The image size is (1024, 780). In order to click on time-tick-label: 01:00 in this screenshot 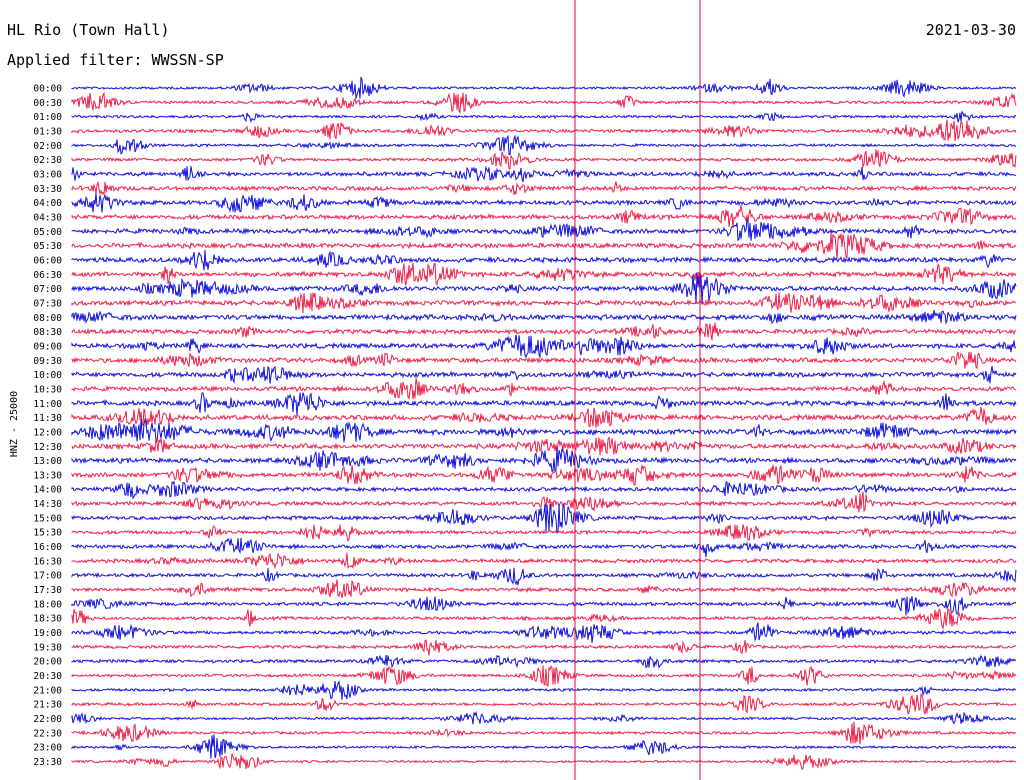, I will do `click(47, 117)`.